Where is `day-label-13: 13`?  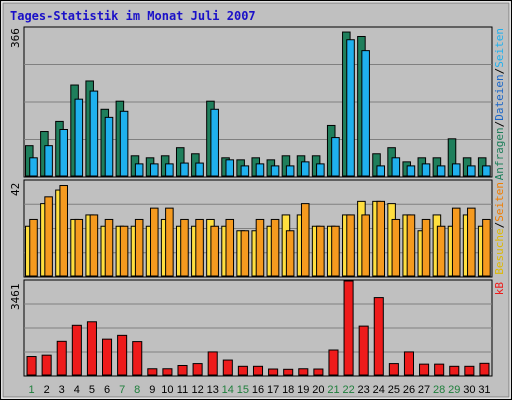
day-label-13: 13 is located at coordinates (213, 390).